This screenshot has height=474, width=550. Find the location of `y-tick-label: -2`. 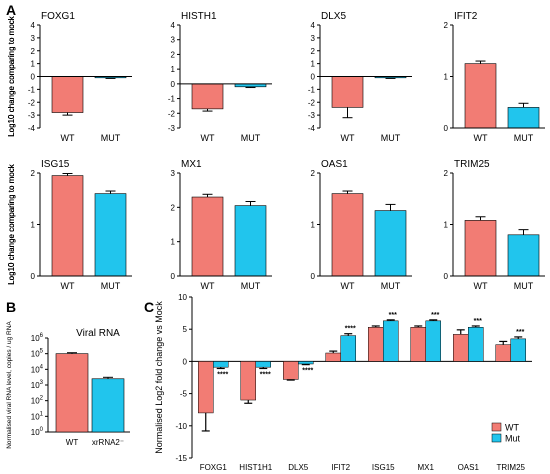

y-tick-label: -2 is located at coordinates (32, 102).